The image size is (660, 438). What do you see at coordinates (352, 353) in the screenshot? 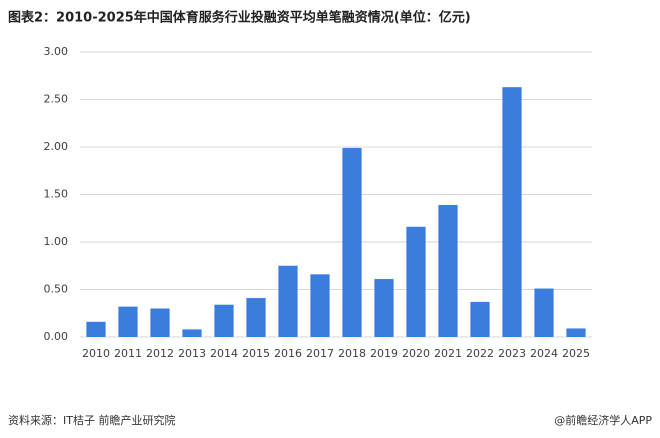
I see `x-tick-label: 2018` at bounding box center [352, 353].